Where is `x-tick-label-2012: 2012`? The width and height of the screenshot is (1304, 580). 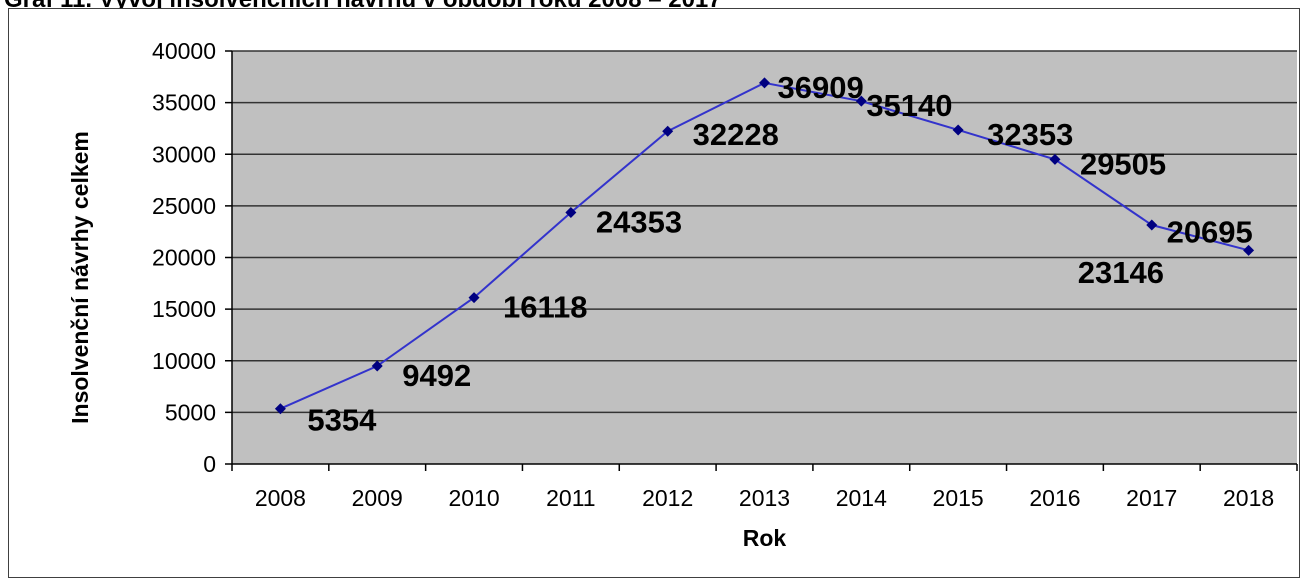 x-tick-label-2012: 2012 is located at coordinates (667, 498).